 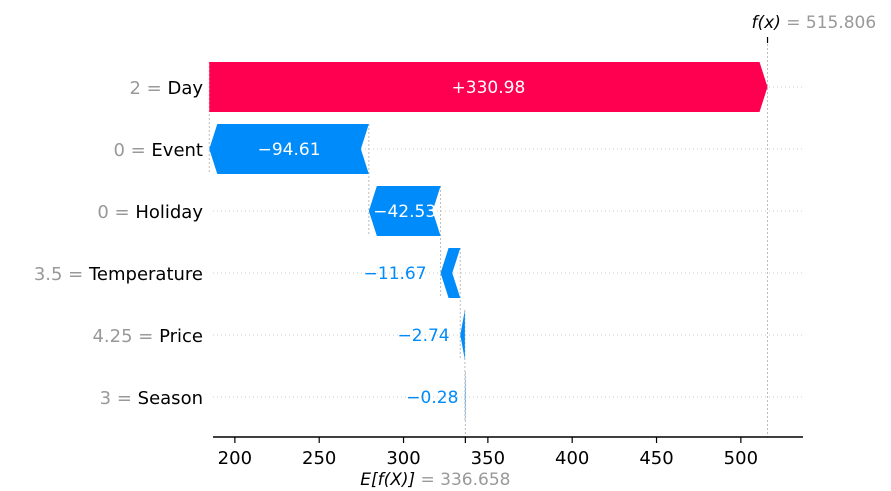 What do you see at coordinates (424, 336) in the screenshot?
I see `bar-value-label: −2.74` at bounding box center [424, 336].